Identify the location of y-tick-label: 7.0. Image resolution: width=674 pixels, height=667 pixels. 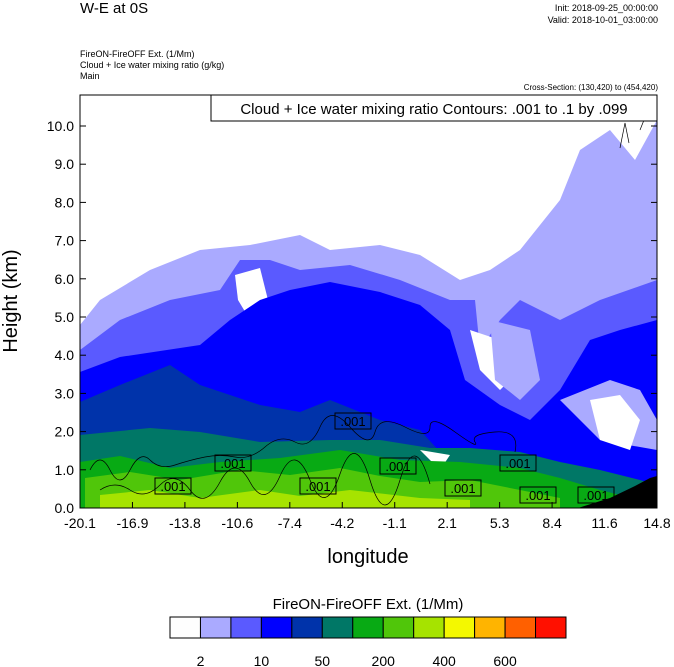
(65, 241).